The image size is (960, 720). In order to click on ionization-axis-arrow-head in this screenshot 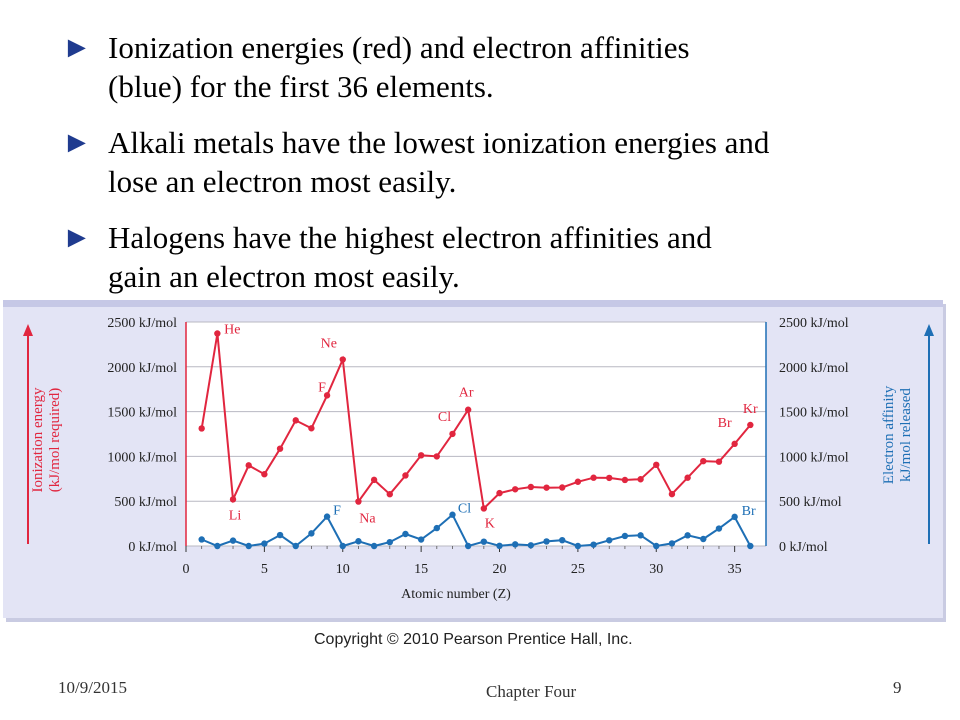, I will do `click(28, 330)`.